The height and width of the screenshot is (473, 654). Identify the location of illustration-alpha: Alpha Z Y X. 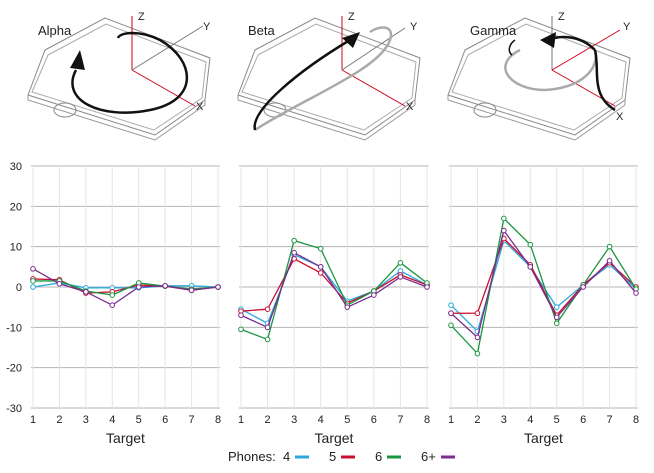
(119, 76).